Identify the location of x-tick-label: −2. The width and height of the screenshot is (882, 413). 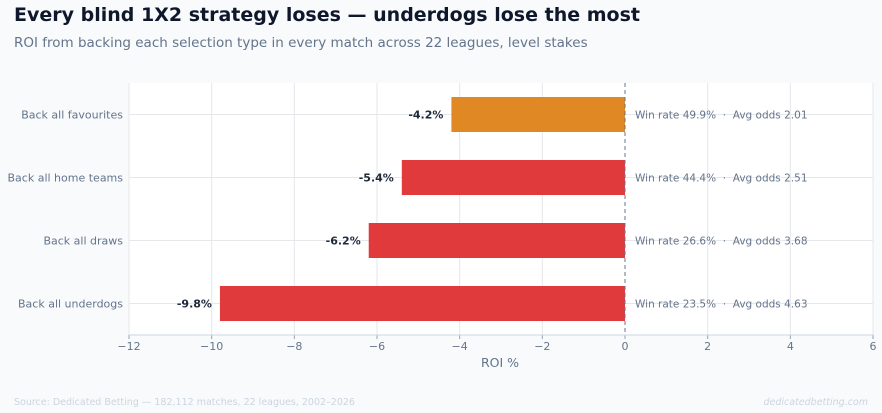
(542, 346).